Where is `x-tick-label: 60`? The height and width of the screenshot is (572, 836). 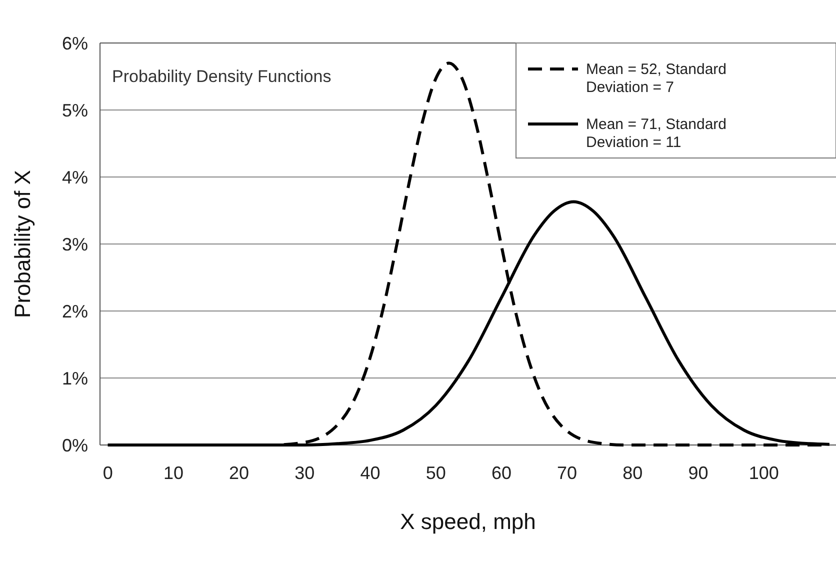
x-tick-label: 60 is located at coordinates (501, 473).